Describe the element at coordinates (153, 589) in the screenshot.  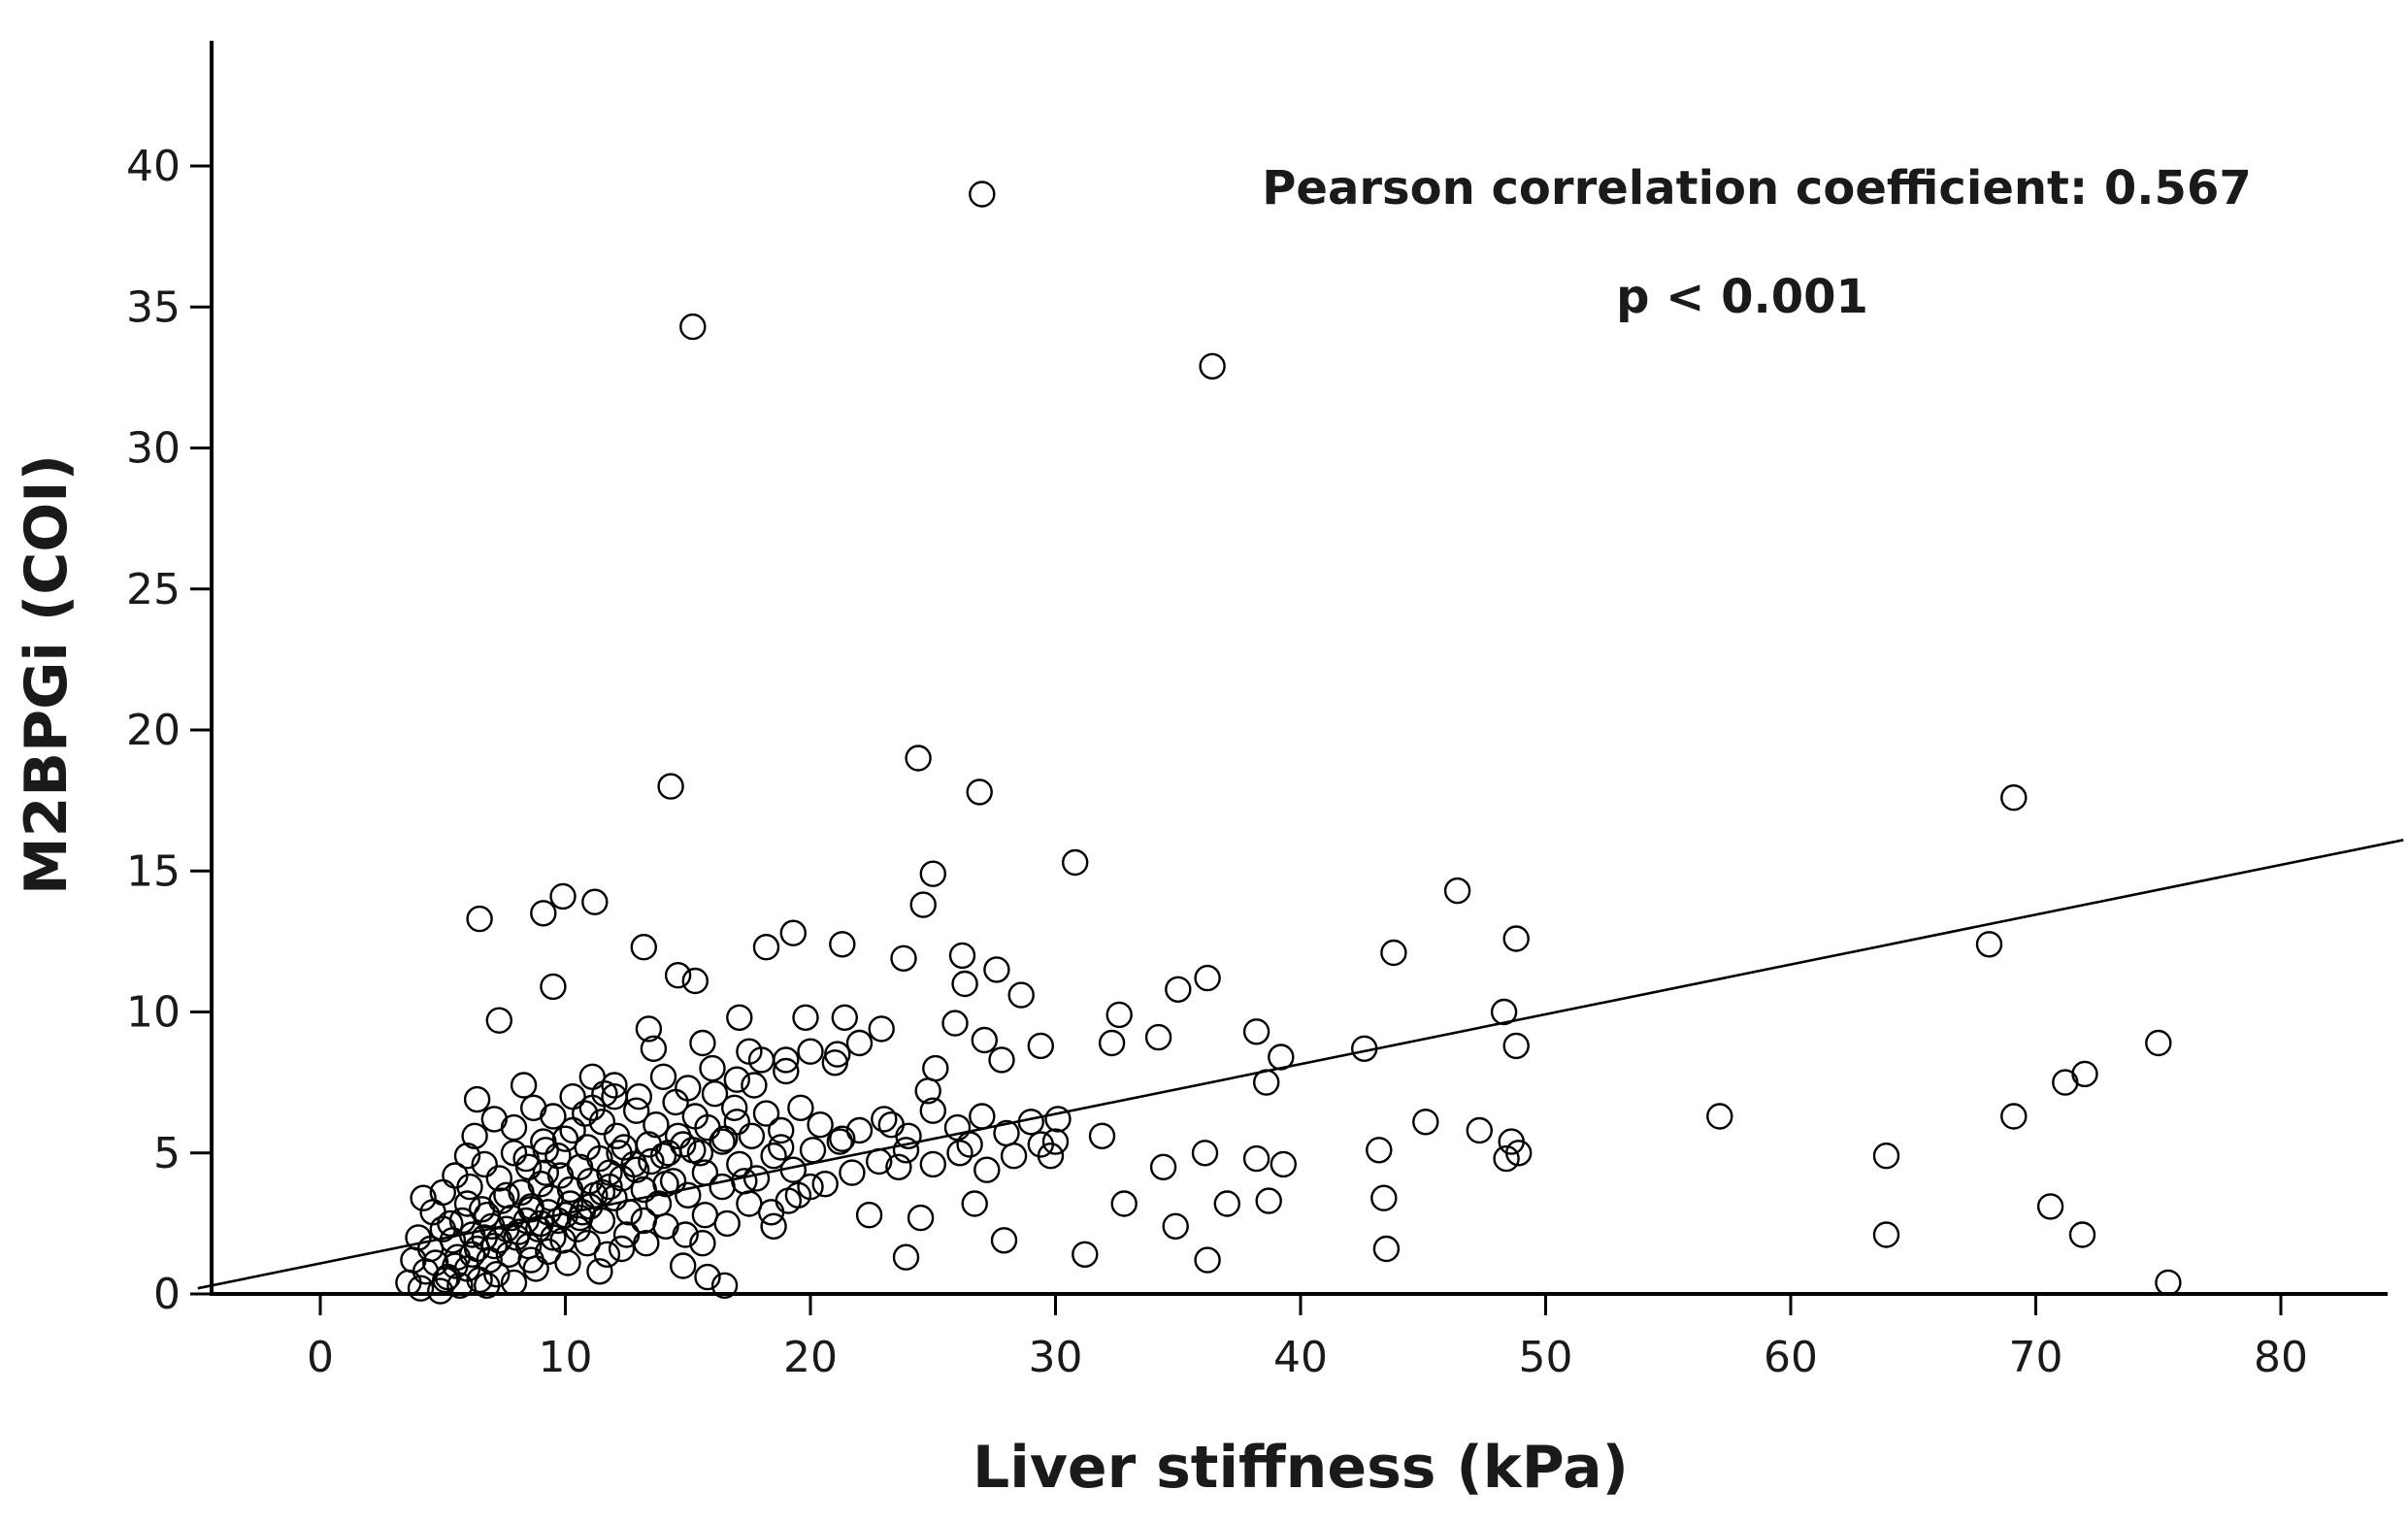
I see `y-tick-label: 25` at that location.